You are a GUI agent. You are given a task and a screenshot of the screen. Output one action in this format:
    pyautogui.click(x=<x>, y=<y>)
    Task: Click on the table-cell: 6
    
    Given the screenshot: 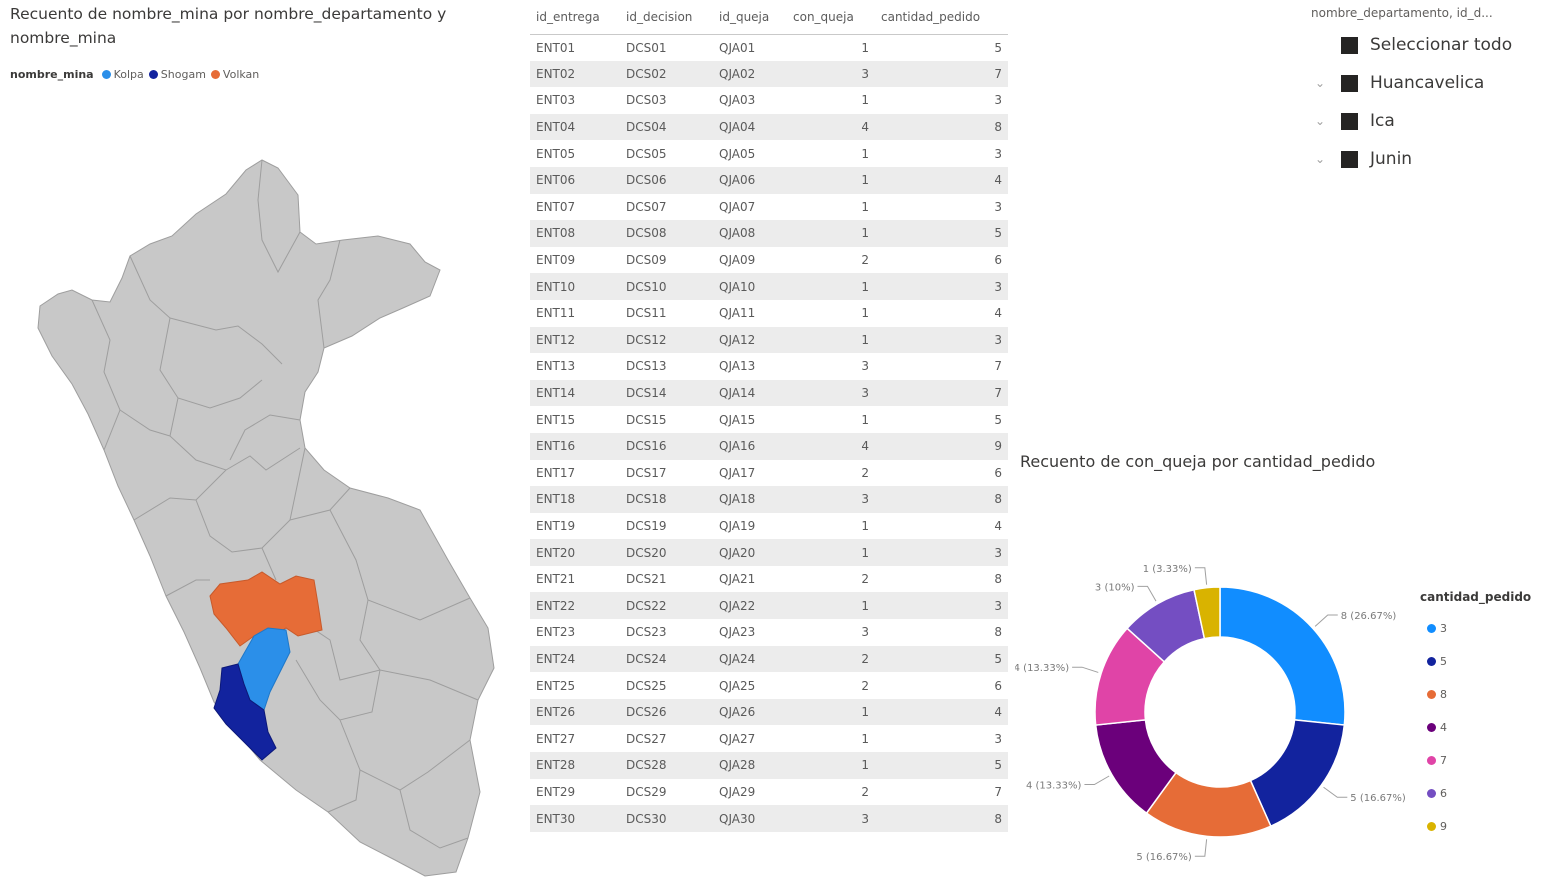 What is the action you would take?
    pyautogui.click(x=998, y=260)
    